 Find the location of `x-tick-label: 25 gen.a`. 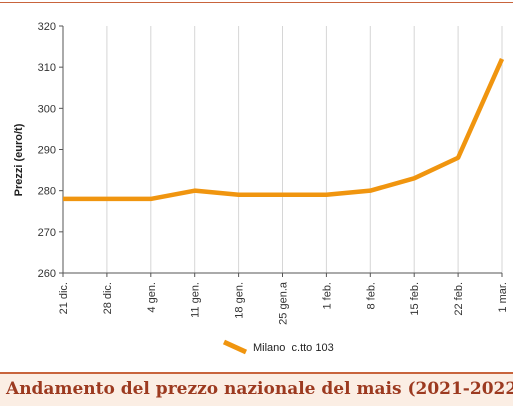

x-tick-label: 25 gen.a is located at coordinates (284, 303).